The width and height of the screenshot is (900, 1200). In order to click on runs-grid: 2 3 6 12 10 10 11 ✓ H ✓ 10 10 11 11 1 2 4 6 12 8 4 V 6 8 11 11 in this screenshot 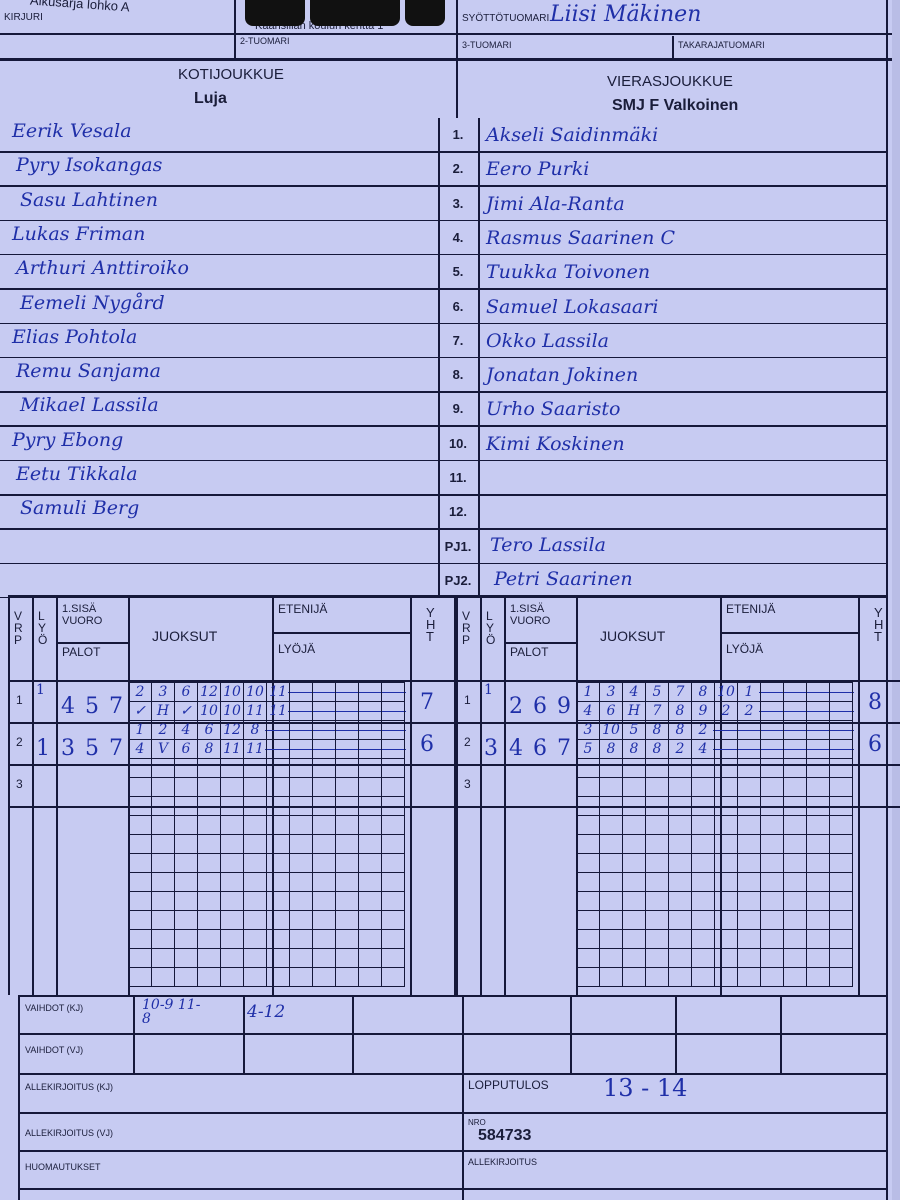, I will do `click(267, 834)`.